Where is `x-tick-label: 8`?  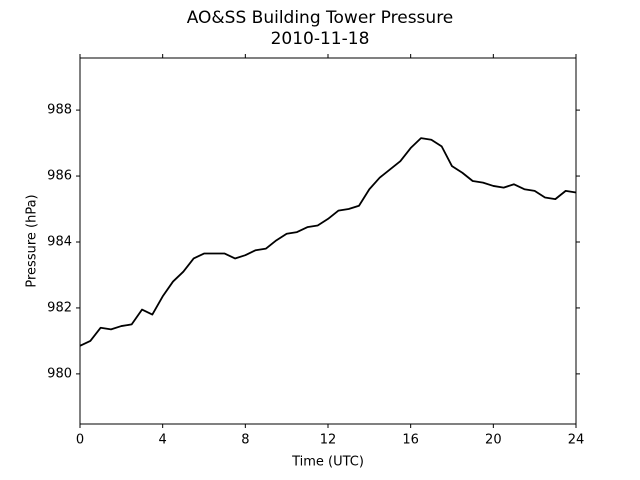
x-tick-label: 8 is located at coordinates (245, 440).